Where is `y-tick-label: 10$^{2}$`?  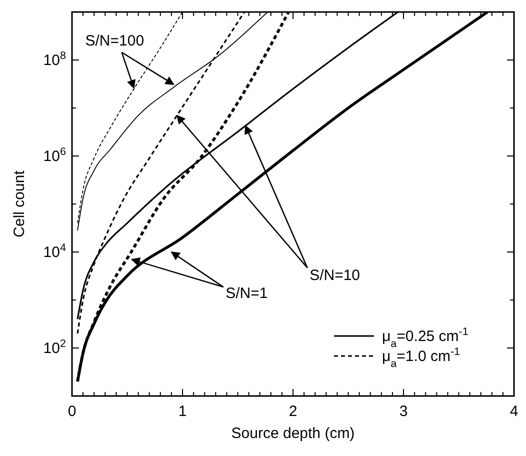
y-tick-label: 10$^{2}$ is located at coordinates (54, 347).